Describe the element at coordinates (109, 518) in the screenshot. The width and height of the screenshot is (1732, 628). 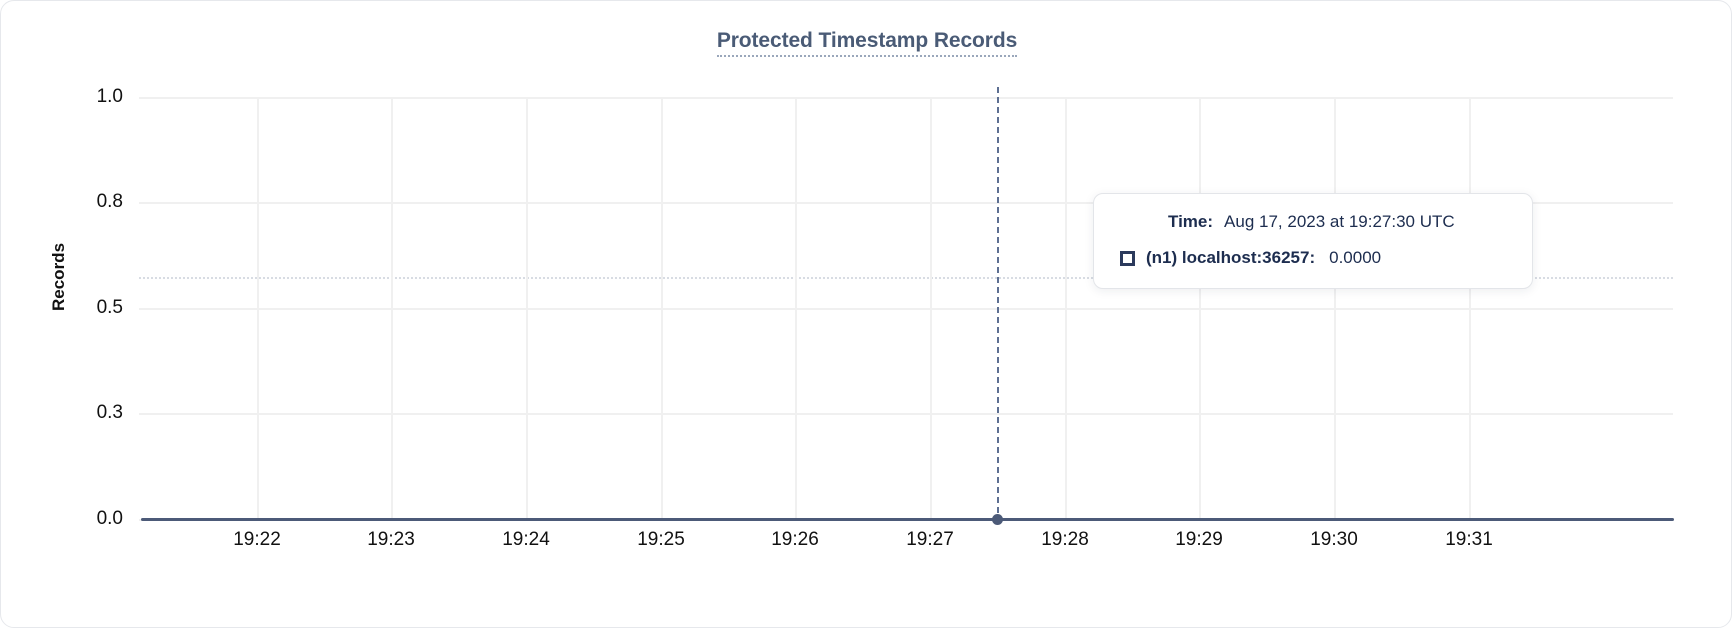
I see `y-tick-label: 0.0` at that location.